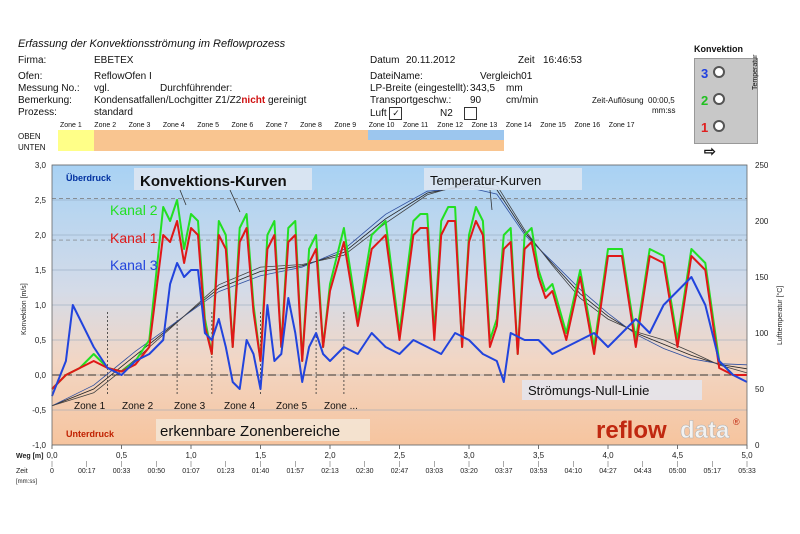 This screenshot has height=534, width=800. I want to click on x-tick-label-zeit: 03:20, so click(469, 471).